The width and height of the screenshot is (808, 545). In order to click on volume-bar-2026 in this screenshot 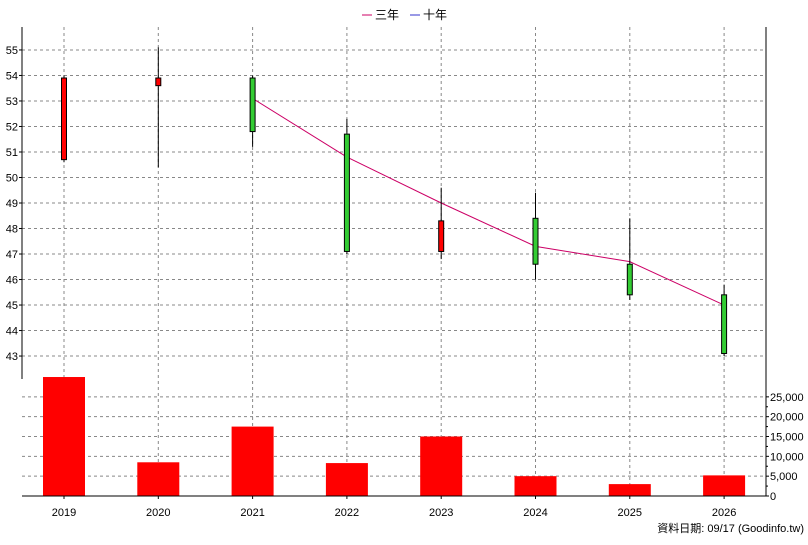, I will do `click(724, 485)`.